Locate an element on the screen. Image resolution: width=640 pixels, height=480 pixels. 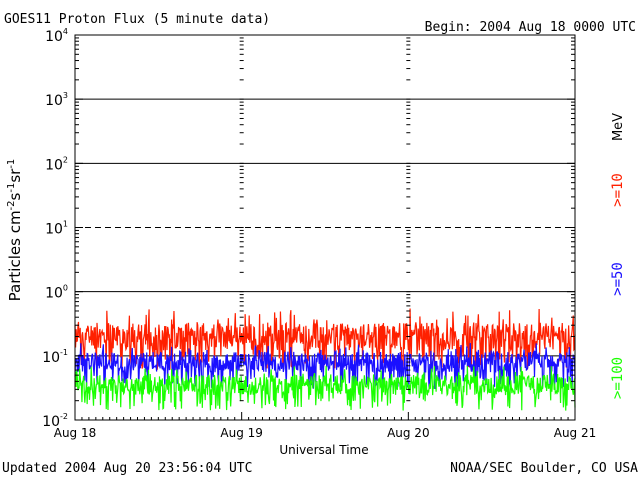
credit-text: NOAA/SEC Boulder, CO USA is located at coordinates (544, 468).